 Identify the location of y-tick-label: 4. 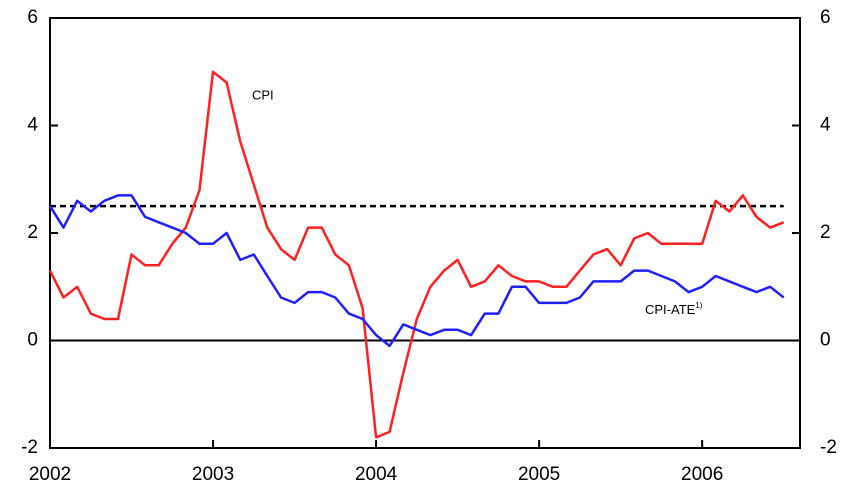
(32, 125).